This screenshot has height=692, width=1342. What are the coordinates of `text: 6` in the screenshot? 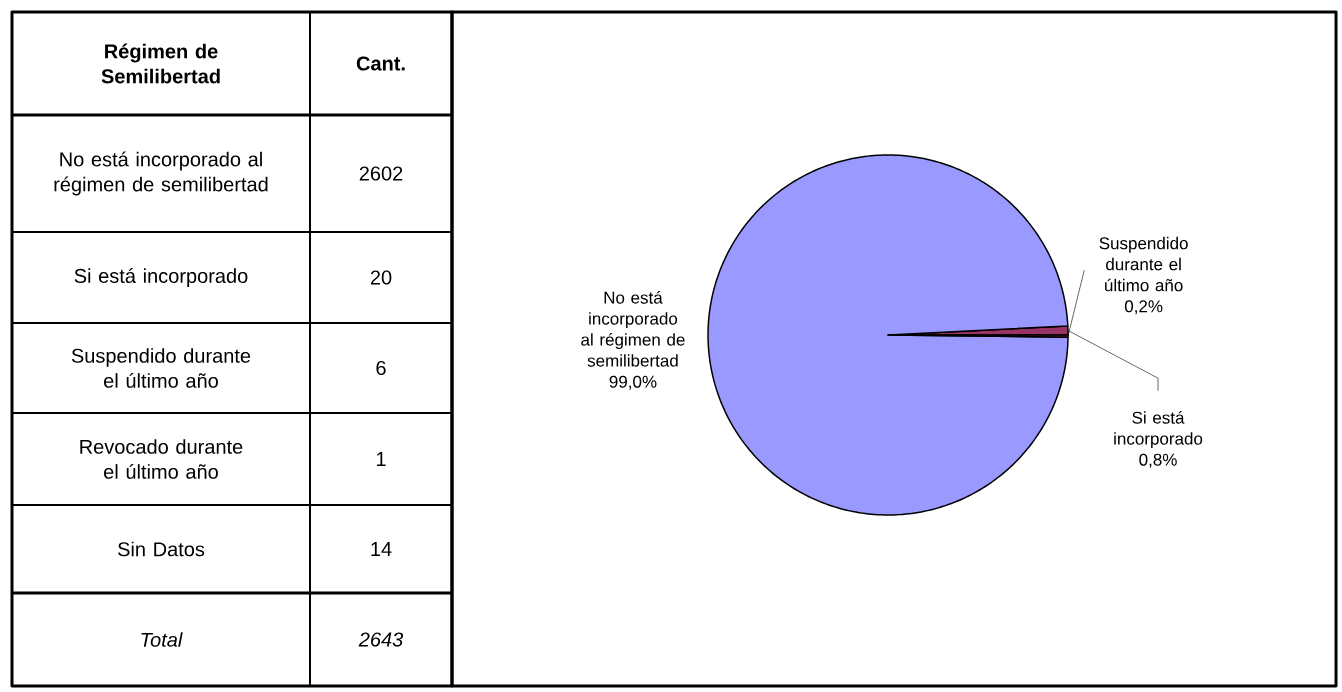 It's located at (381, 368).